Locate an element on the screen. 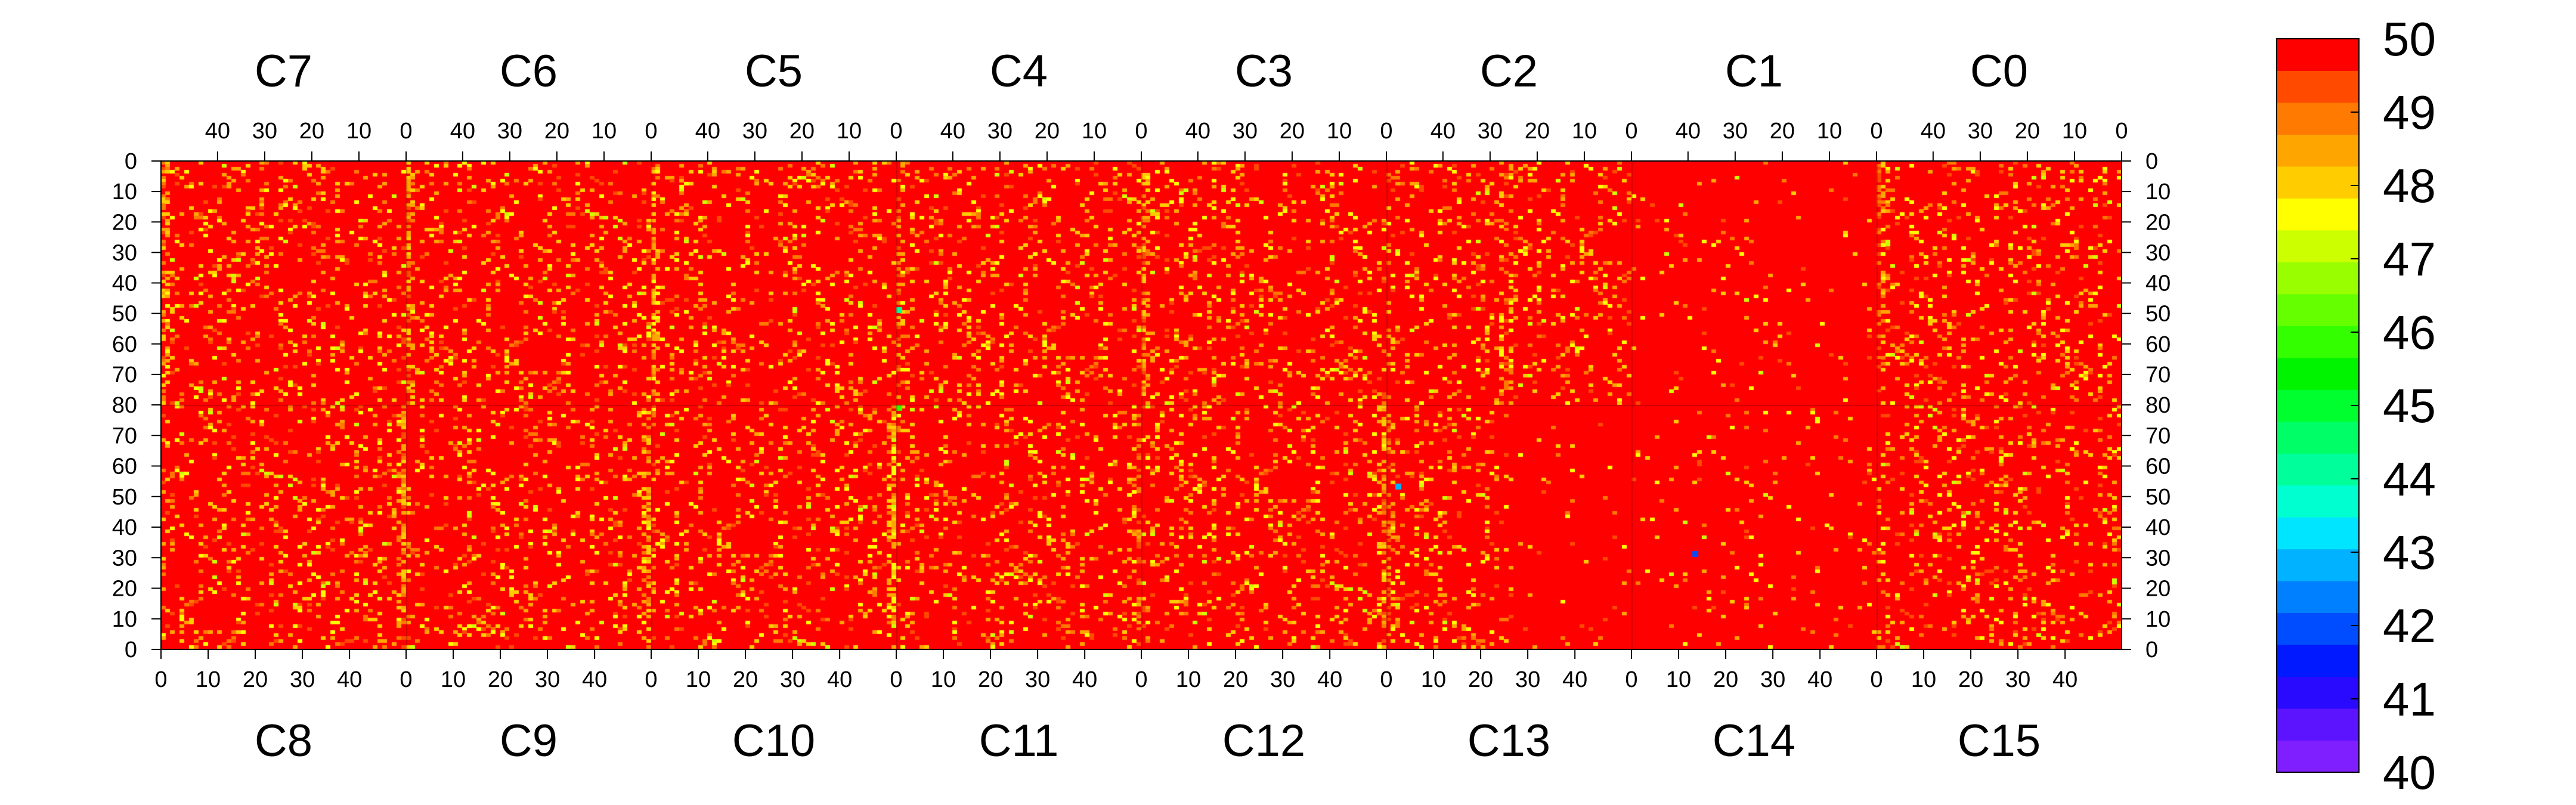 This screenshot has width=2576, height=805. chip-label-c0: C0 is located at coordinates (1999, 71).